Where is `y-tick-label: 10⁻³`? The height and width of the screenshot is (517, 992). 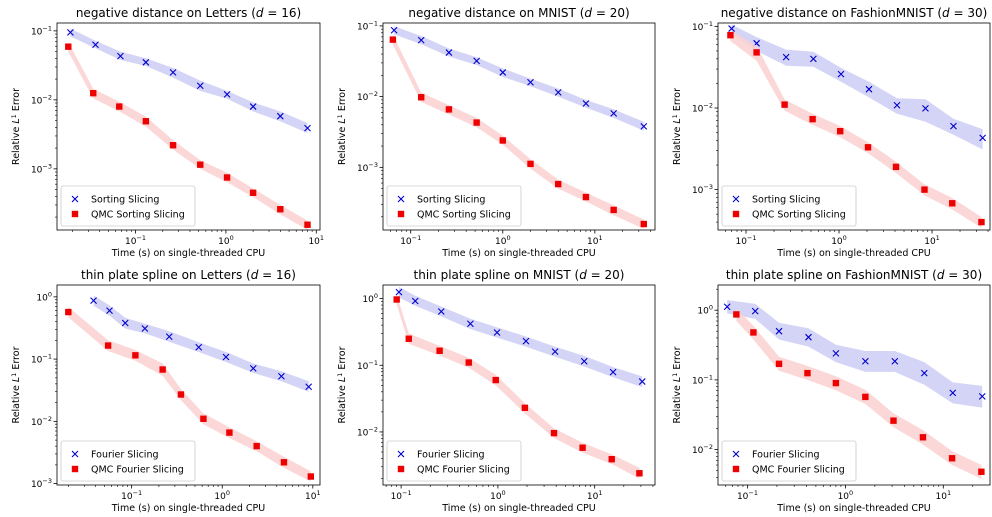
y-tick-label: 10⁻³ is located at coordinates (702, 189).